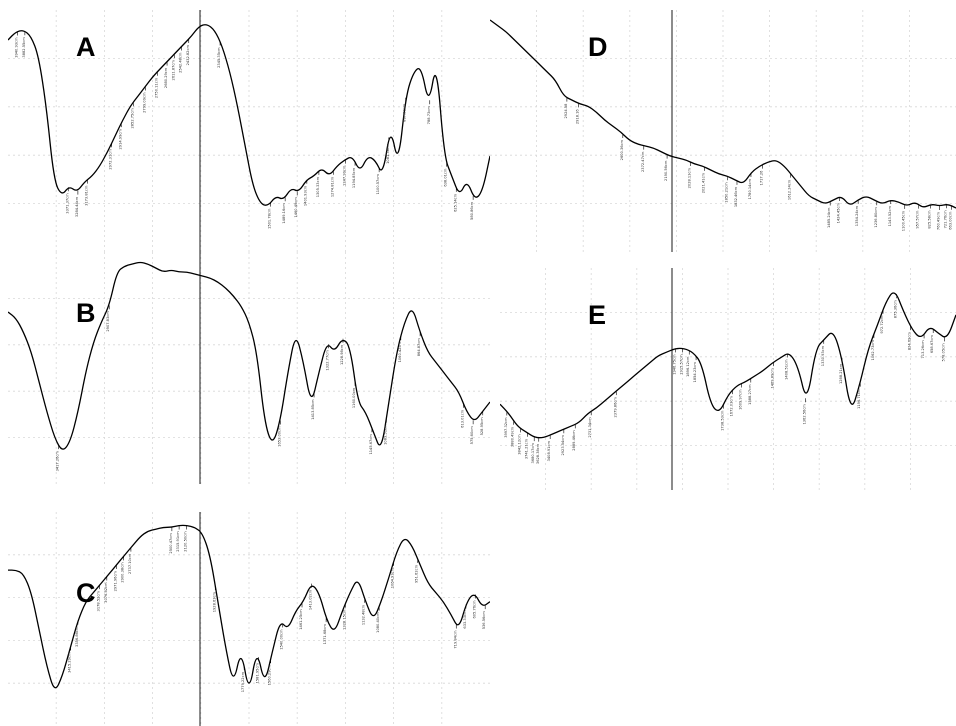 The image size is (956, 726). Describe the element at coordinates (574, 440) in the screenshot. I see `peak-label: 2889.46cm` at that location.